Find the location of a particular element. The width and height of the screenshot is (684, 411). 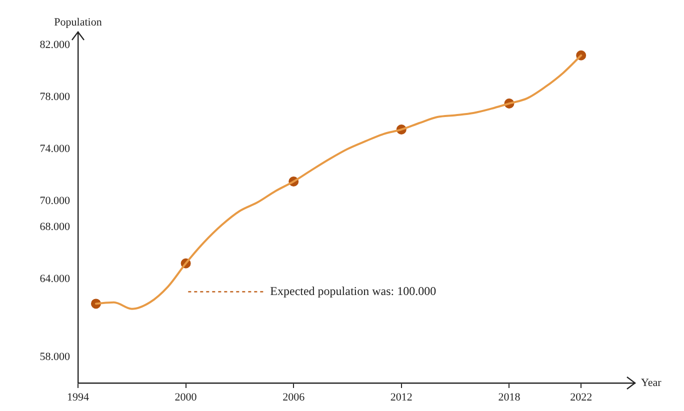

x-axis-title: Year is located at coordinates (651, 382).